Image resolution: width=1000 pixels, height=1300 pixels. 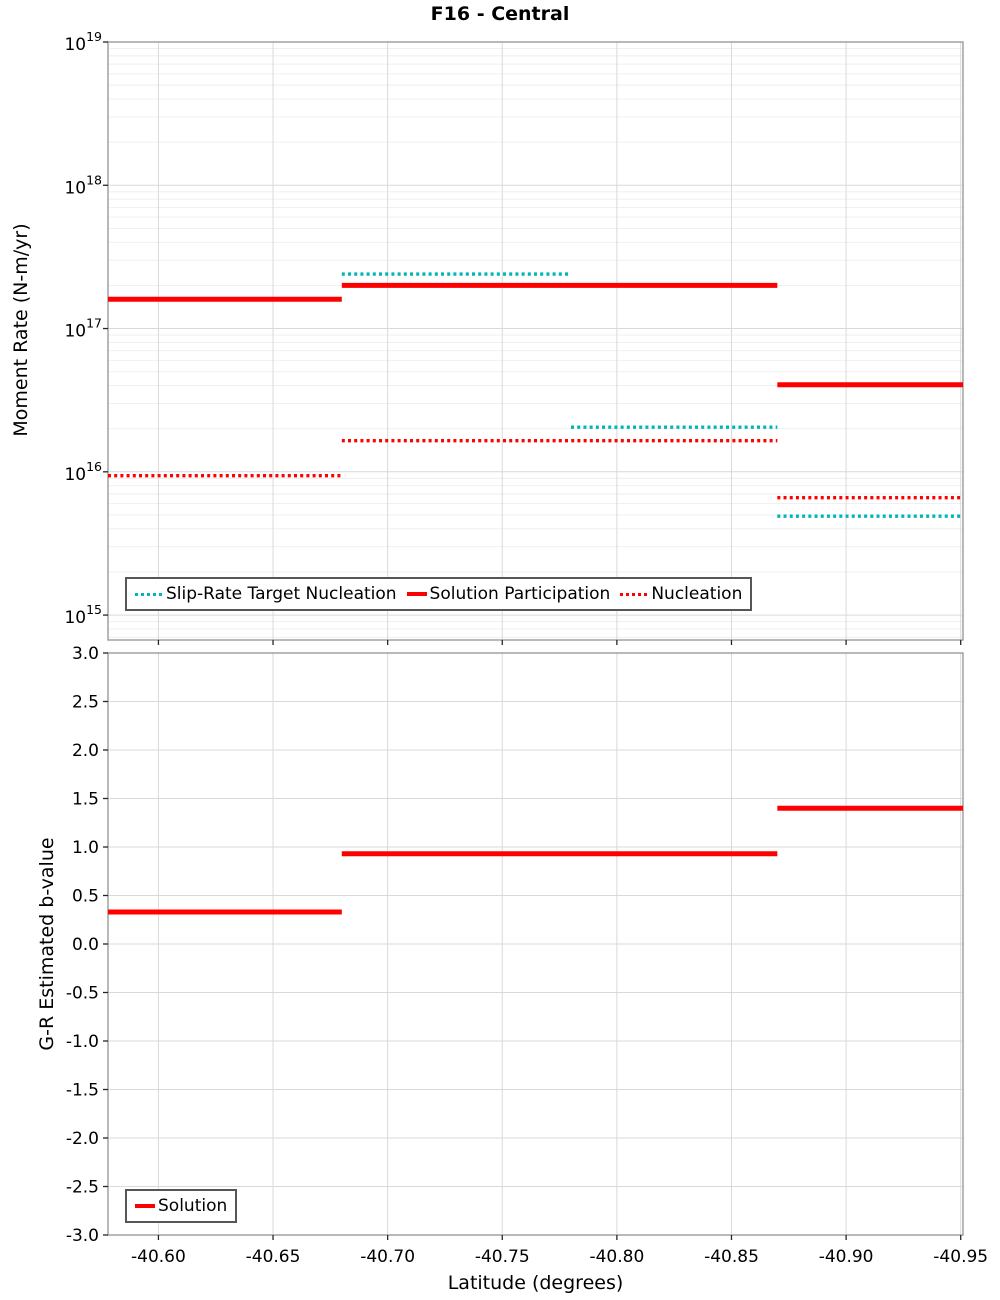 What do you see at coordinates (281, 594) in the screenshot?
I see `legend-label: Slip-Rate Target Nucleation` at bounding box center [281, 594].